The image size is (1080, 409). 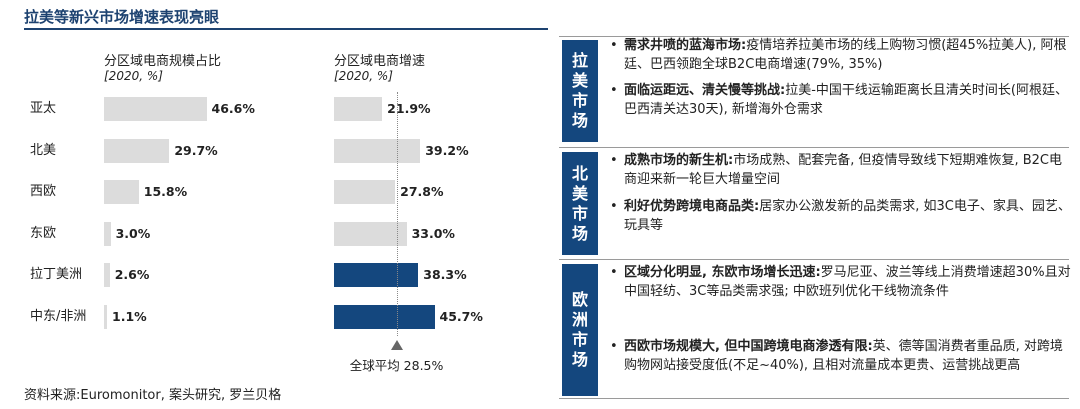 I want to click on data-label: 1.1%, so click(x=129, y=316).